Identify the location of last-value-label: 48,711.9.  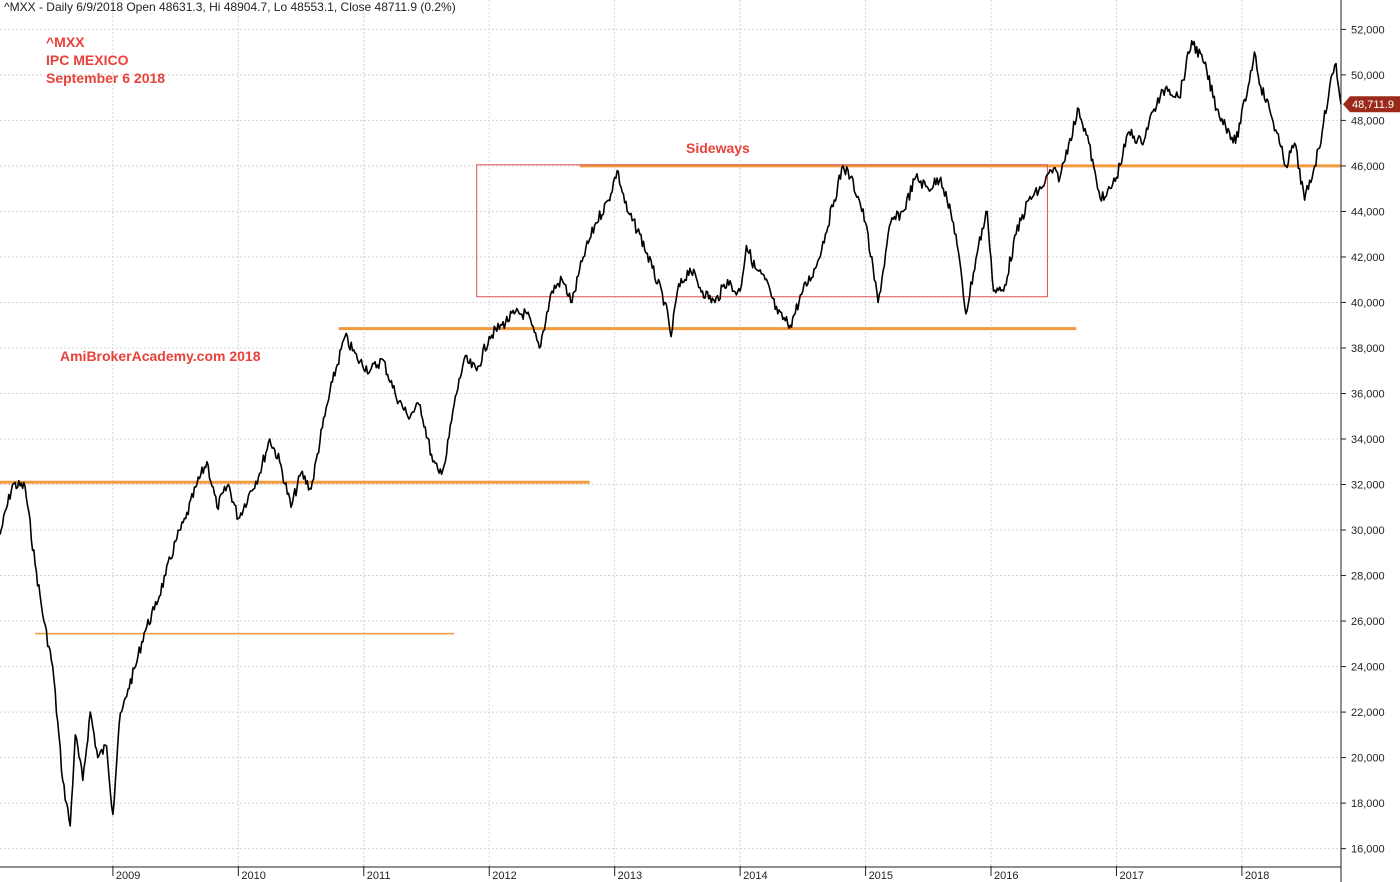
(1373, 105).